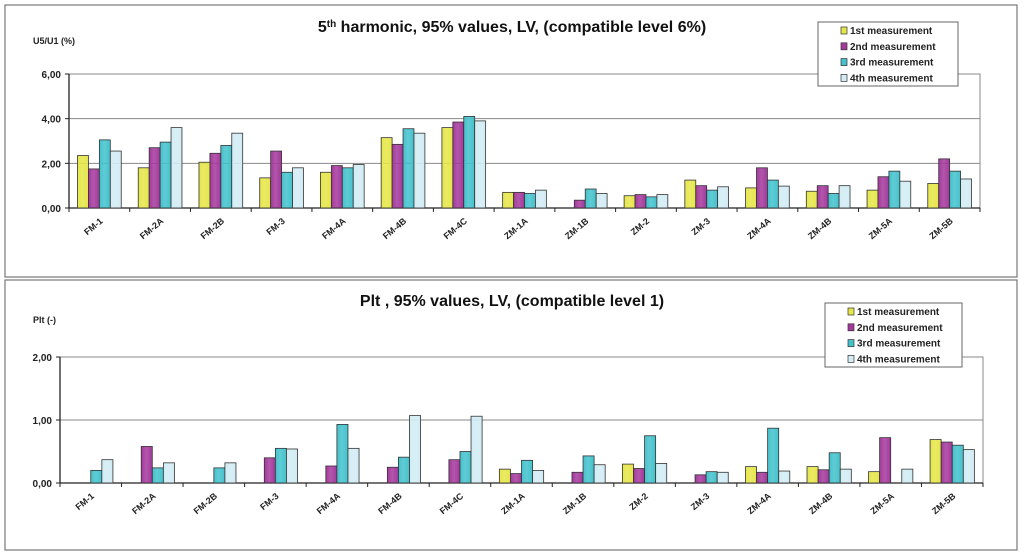 Image resolution: width=1024 pixels, height=557 pixels. What do you see at coordinates (43, 421) in the screenshot?
I see `y-tick-label: 1,00` at bounding box center [43, 421].